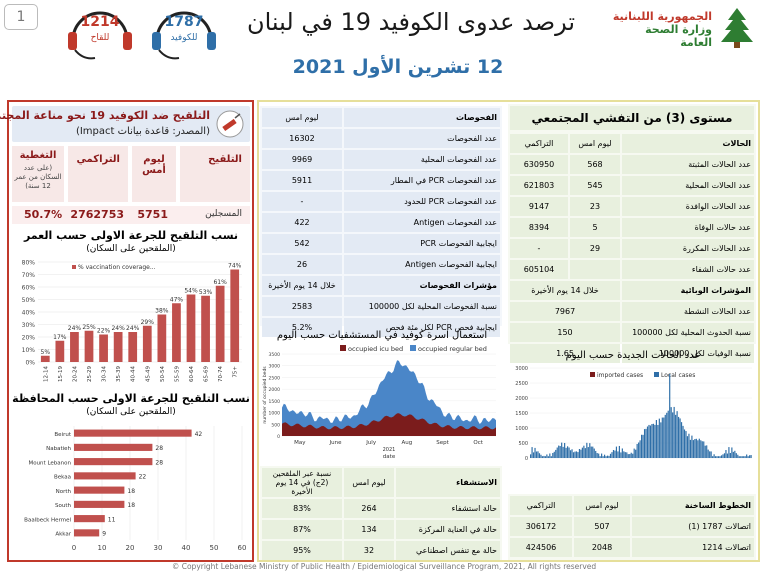 Image resolution: width=768 pixels, height=576 pixels. Describe the element at coordinates (302, 529) in the screenshot. I see `hosp-pct: 87%` at that location.